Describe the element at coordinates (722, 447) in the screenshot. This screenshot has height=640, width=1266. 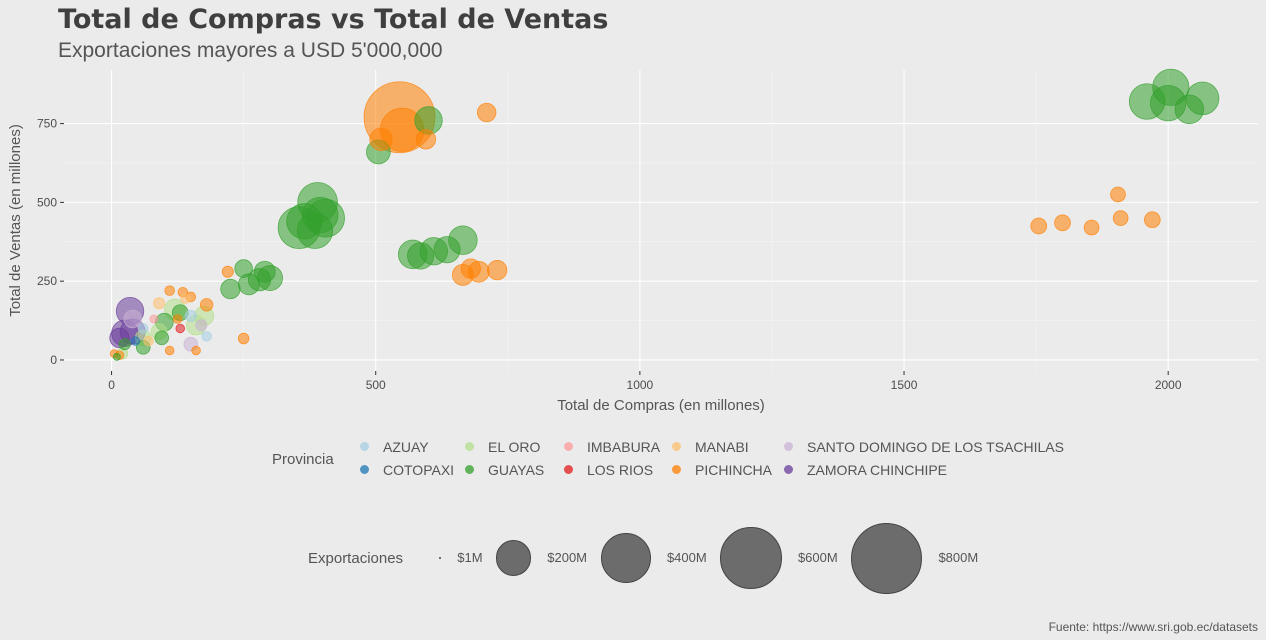
I see `legend-label: MANABI` at that location.